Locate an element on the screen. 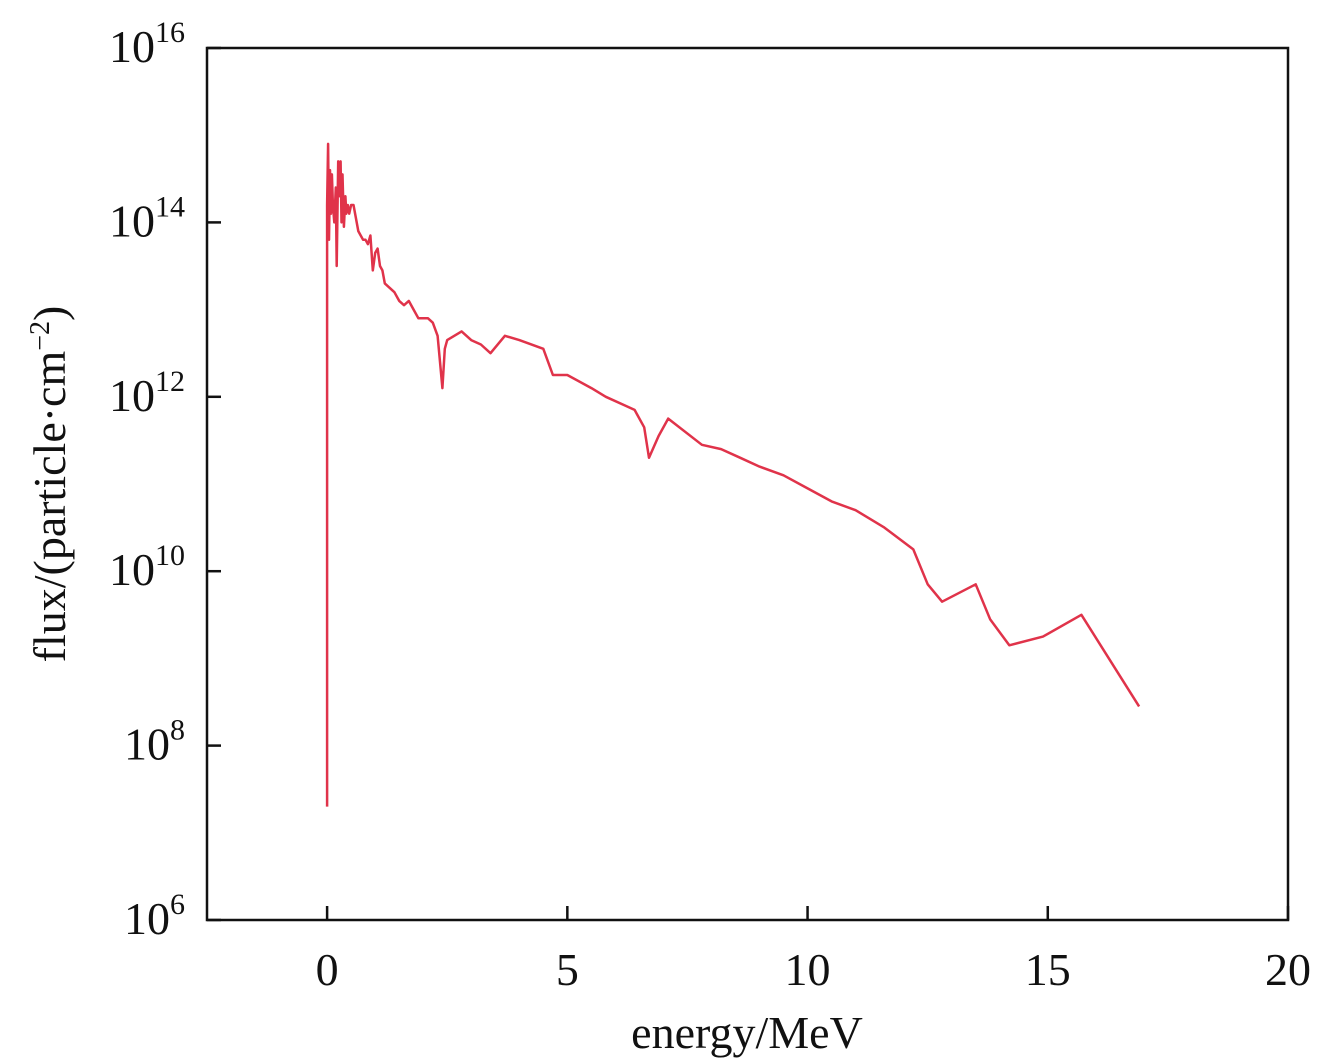 The width and height of the screenshot is (1319, 1062). y-axis-label-superscript: −2 is located at coordinates (40, 336).